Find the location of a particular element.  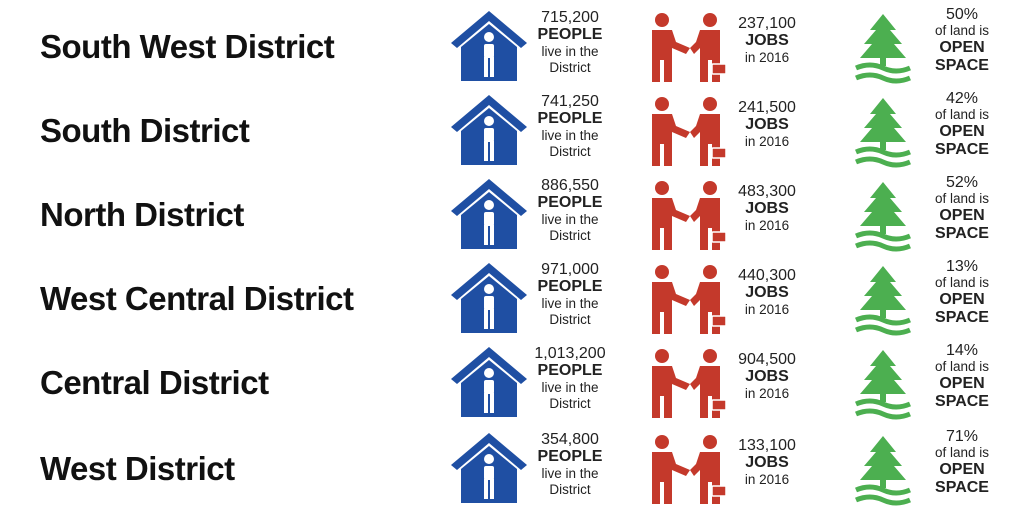

jobs-stat: 904,500 JOBS in 2016 is located at coordinates (767, 377).